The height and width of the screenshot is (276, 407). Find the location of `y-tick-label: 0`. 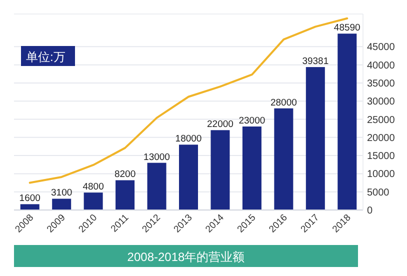

y-tick-label: 0 is located at coordinates (370, 211).